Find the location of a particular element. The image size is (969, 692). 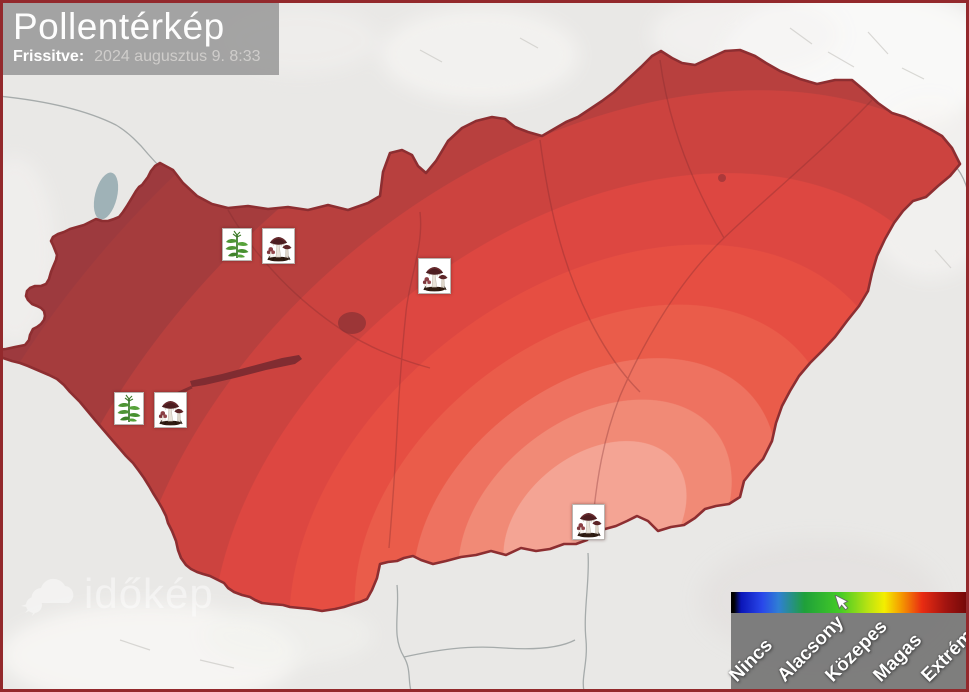

updated-timestamp: 2024 augusztus 9. 8:33 is located at coordinates (177, 56).